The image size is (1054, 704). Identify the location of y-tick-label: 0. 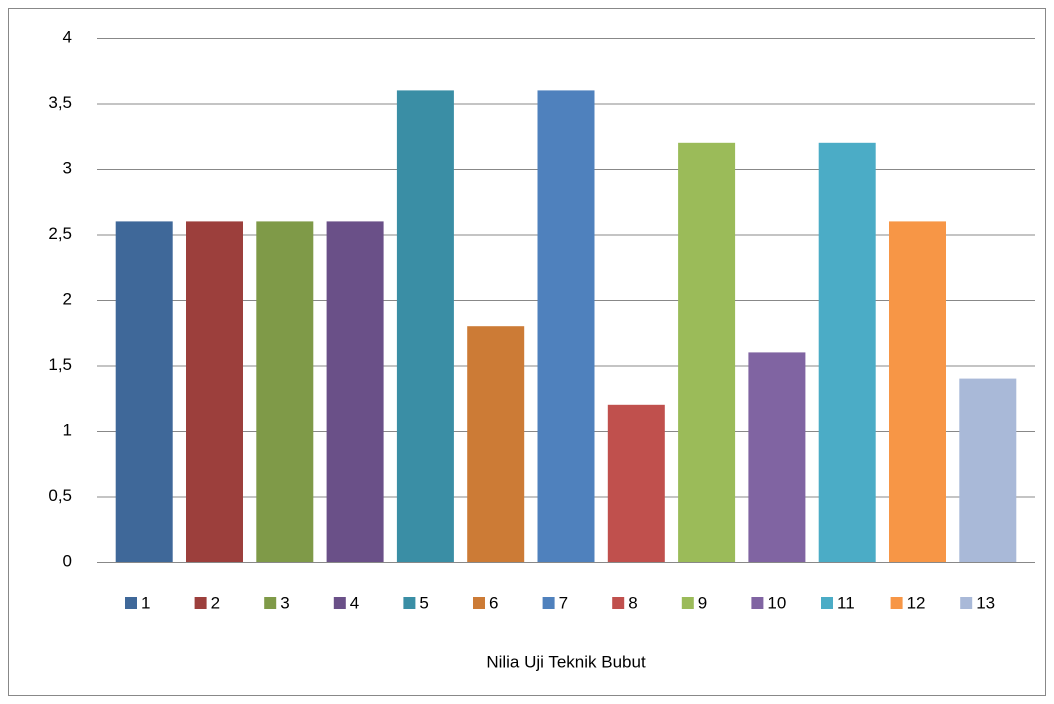
(67, 560).